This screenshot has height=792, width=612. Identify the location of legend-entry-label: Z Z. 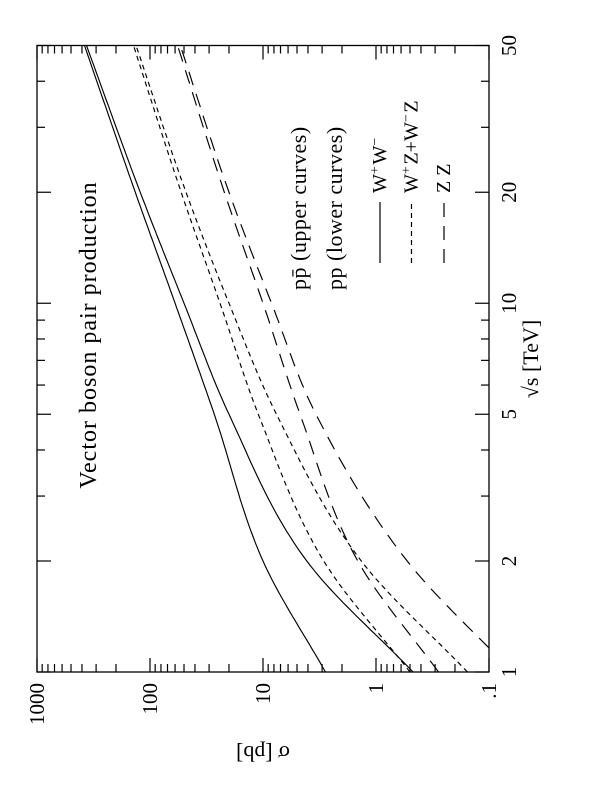
(444, 178).